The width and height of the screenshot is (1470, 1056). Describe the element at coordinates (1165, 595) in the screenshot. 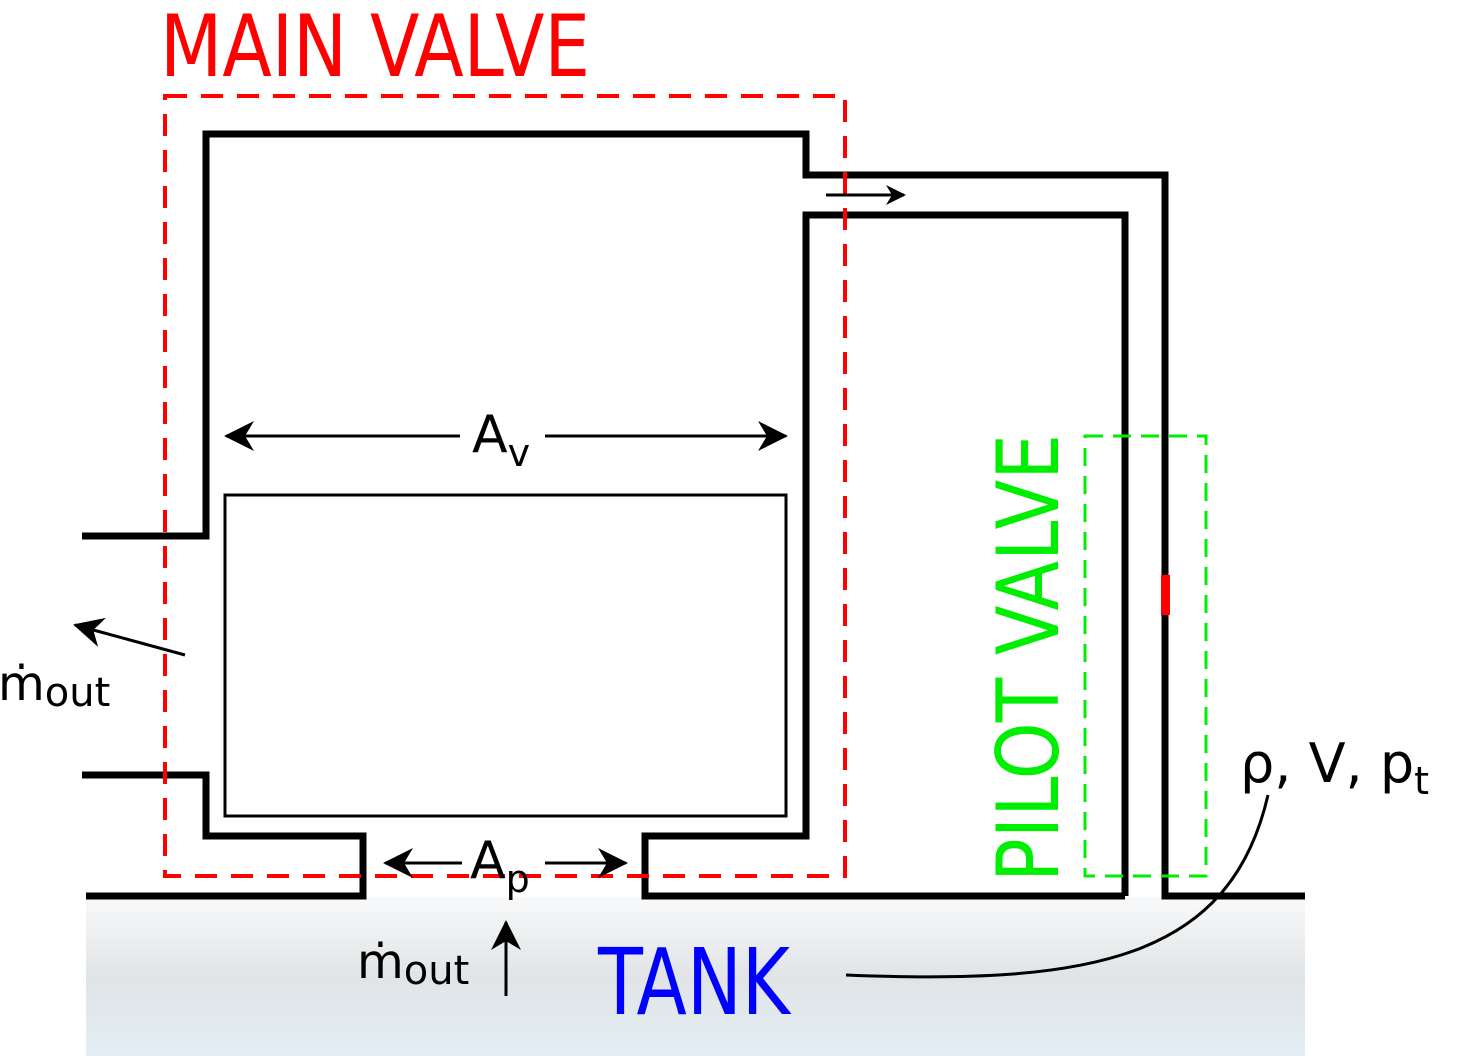

I see `pilot-restriction-marker` at that location.